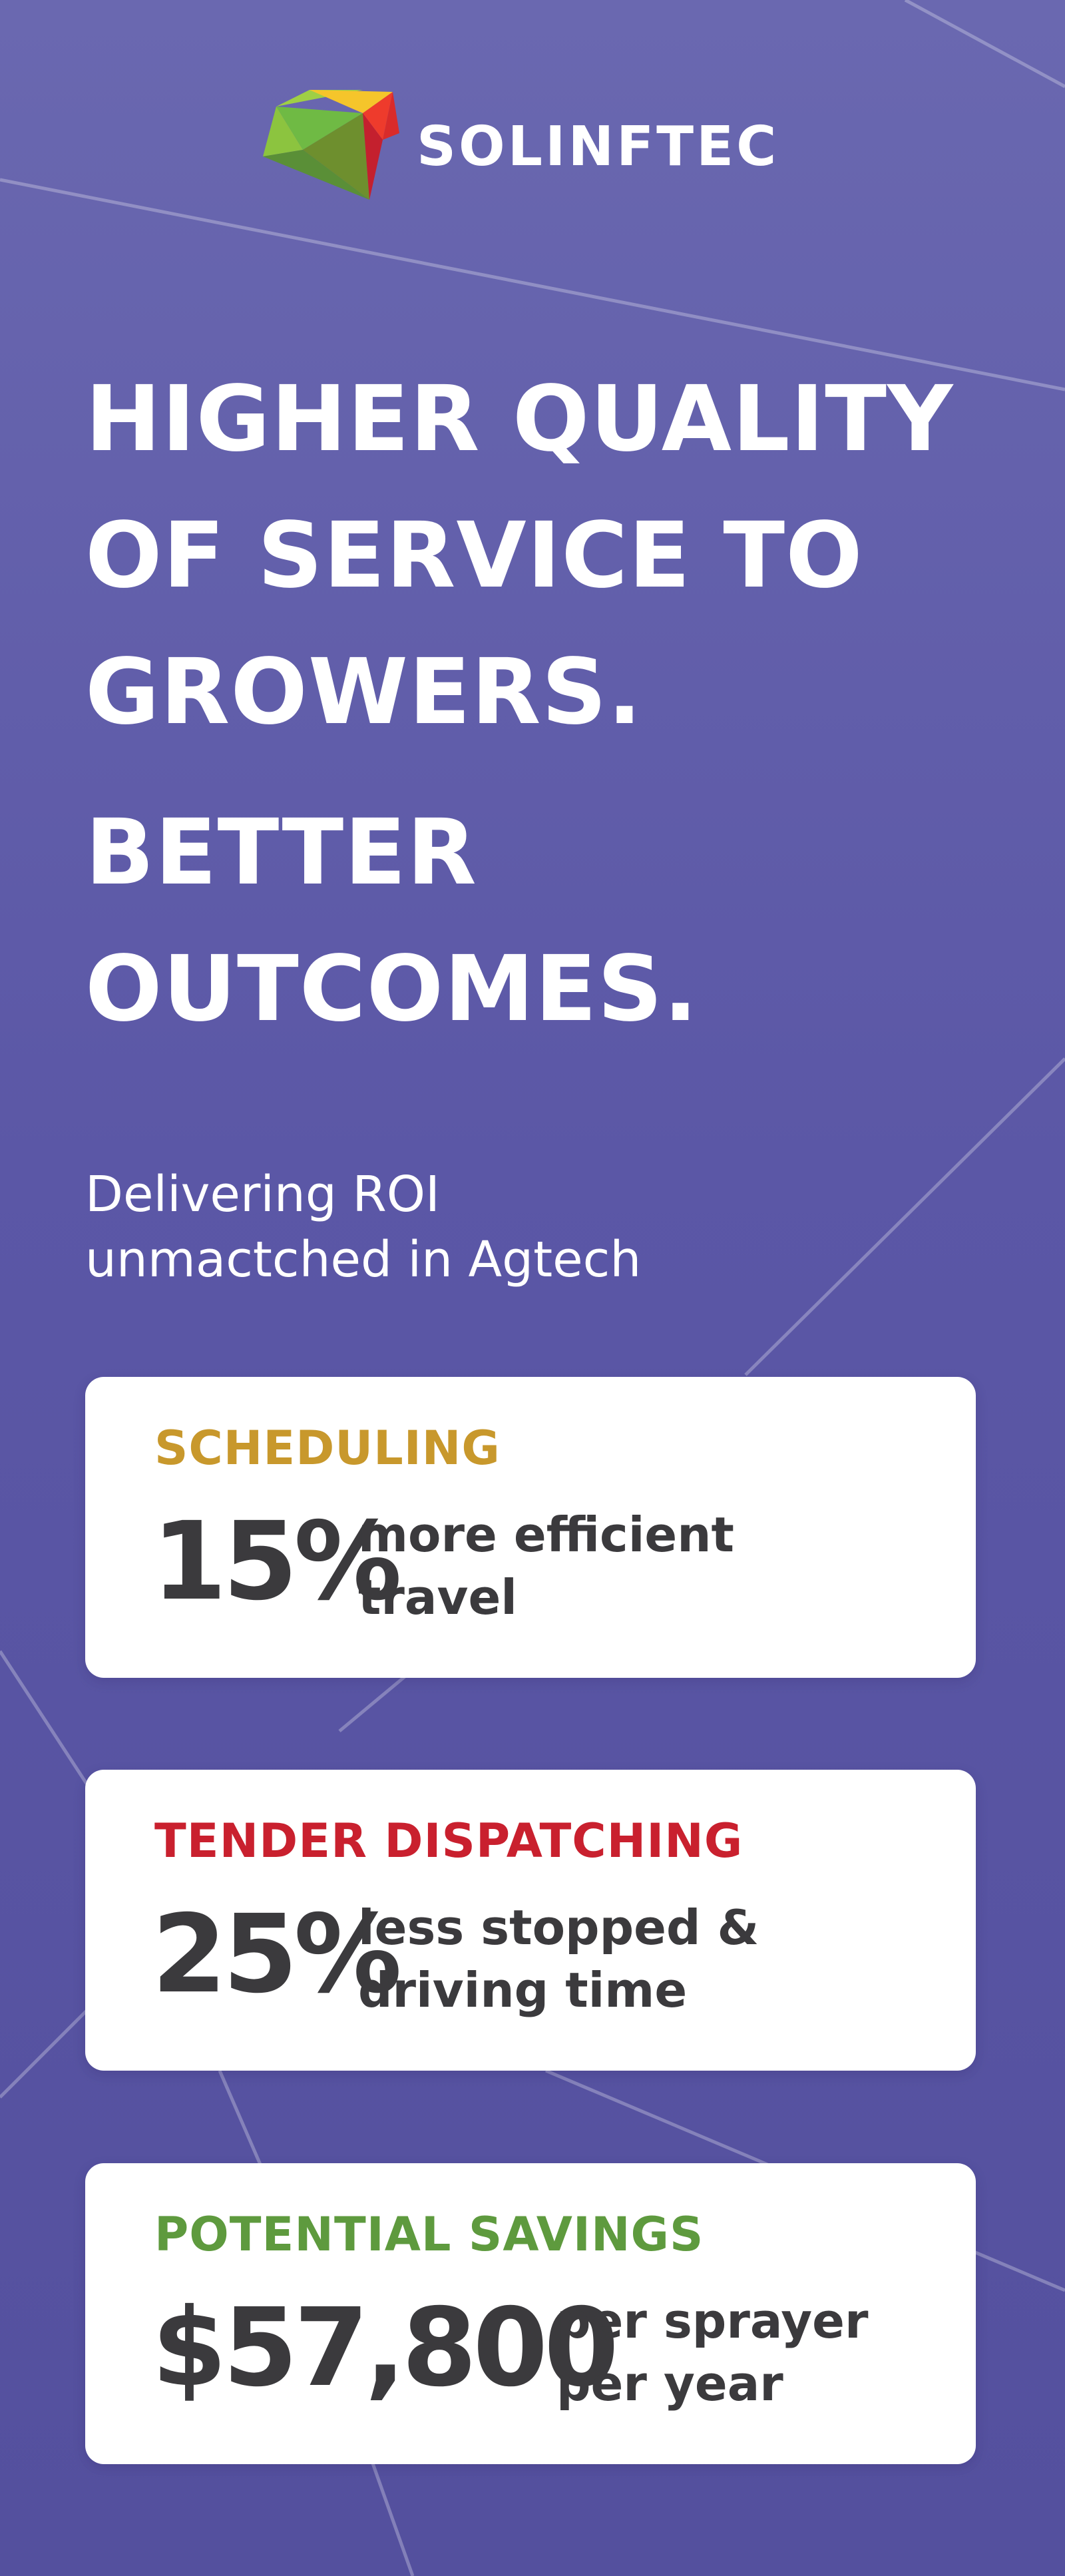  Describe the element at coordinates (557, 773) in the screenshot. I see `headline-gap` at that location.